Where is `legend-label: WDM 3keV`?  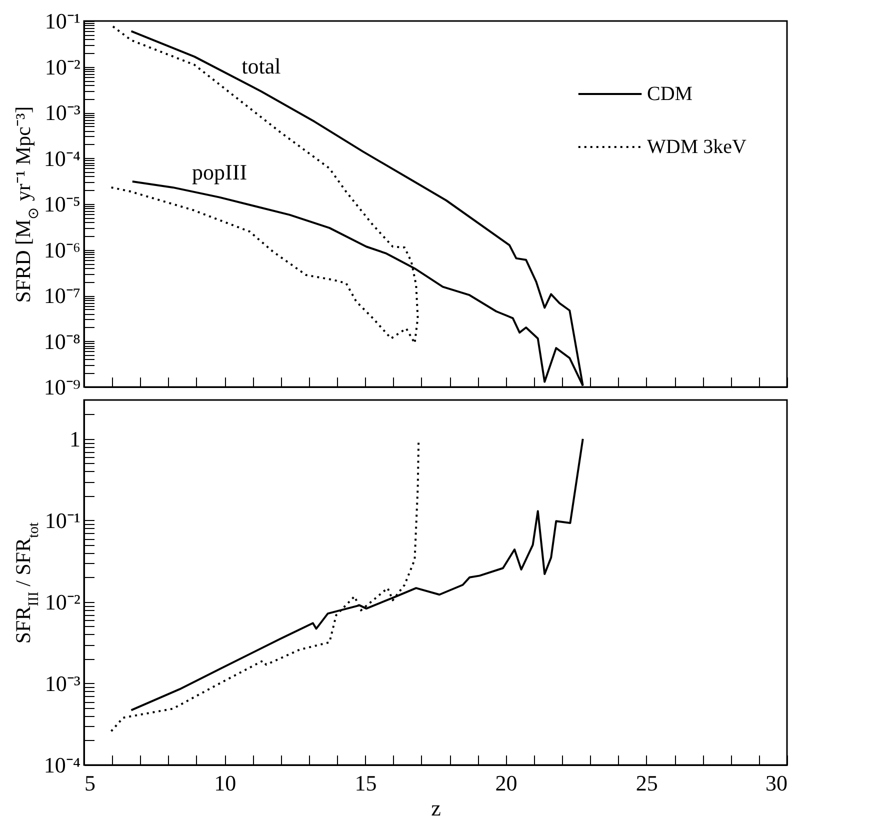 legend-label: WDM 3keV is located at coordinates (697, 147).